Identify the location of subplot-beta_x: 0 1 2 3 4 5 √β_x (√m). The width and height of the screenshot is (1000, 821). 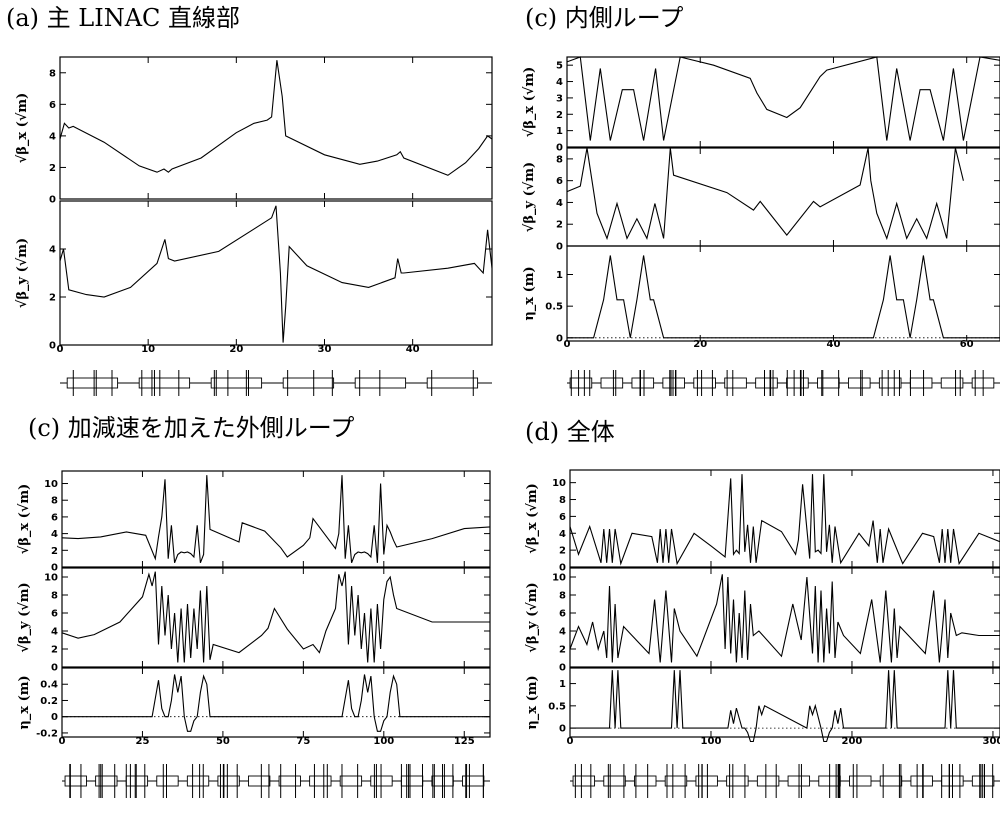
(761, 105).